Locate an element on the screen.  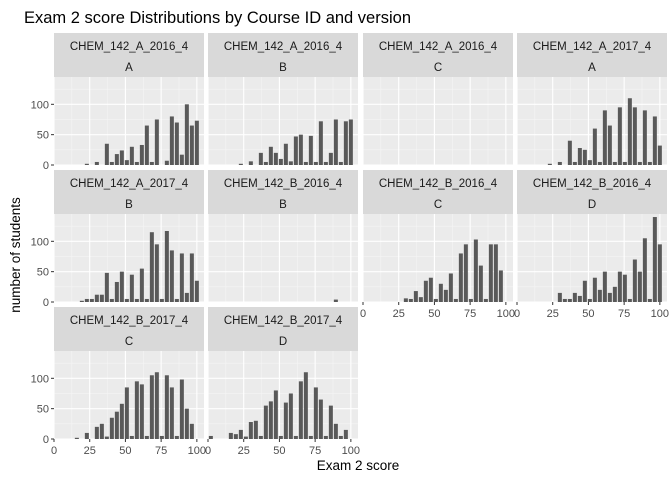
facet-course-label: CHEM_142_B_2016_4 is located at coordinates (283, 184).